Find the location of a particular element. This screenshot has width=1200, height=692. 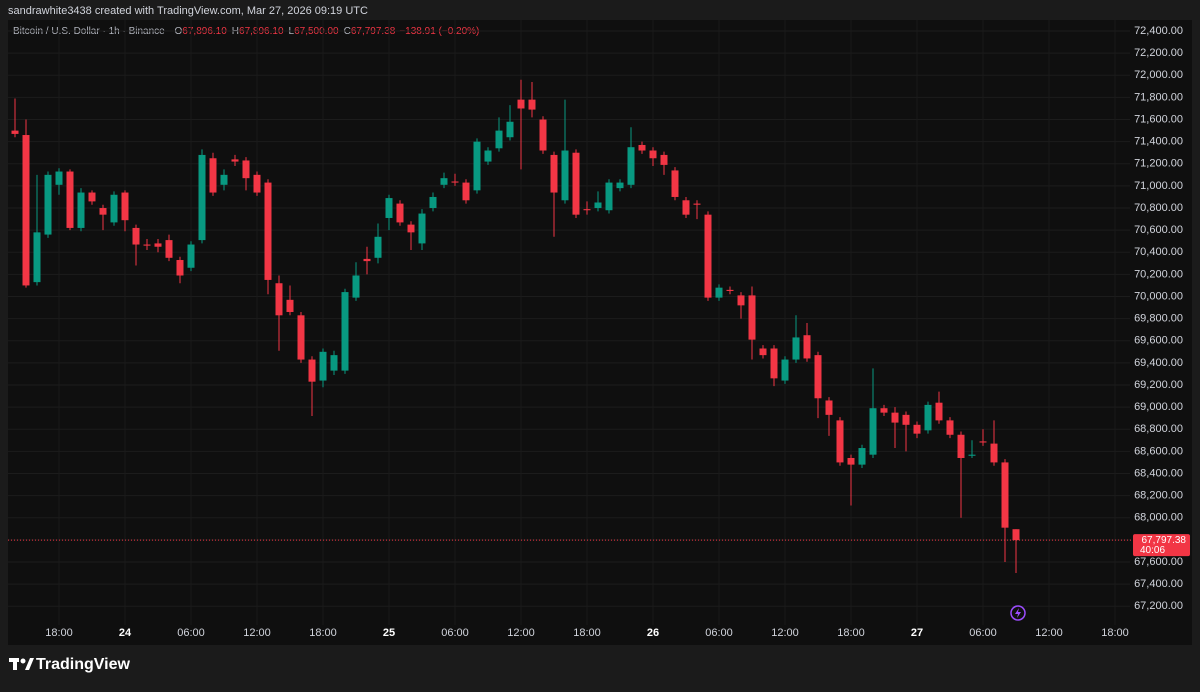

x-tick-label: 25 is located at coordinates (389, 633).